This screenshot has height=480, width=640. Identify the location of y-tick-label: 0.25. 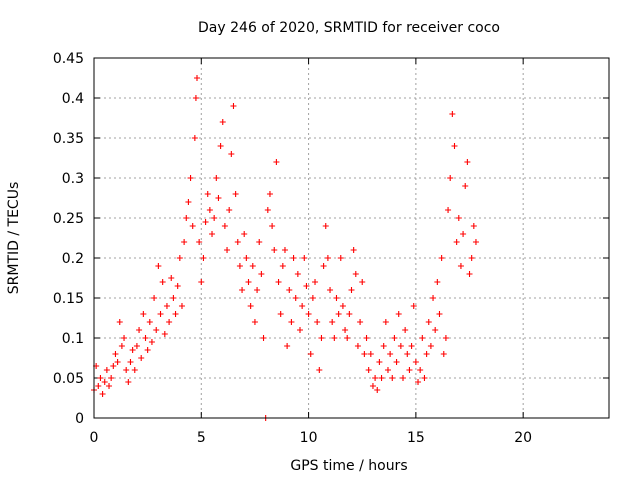
(68, 219).